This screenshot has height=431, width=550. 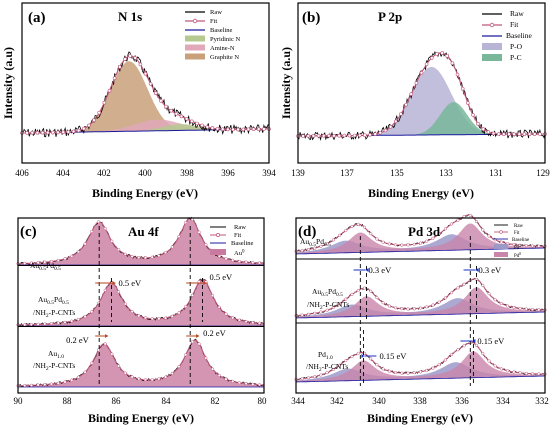 I want to click on legend-amine-n: Amine-N, so click(x=222, y=48).